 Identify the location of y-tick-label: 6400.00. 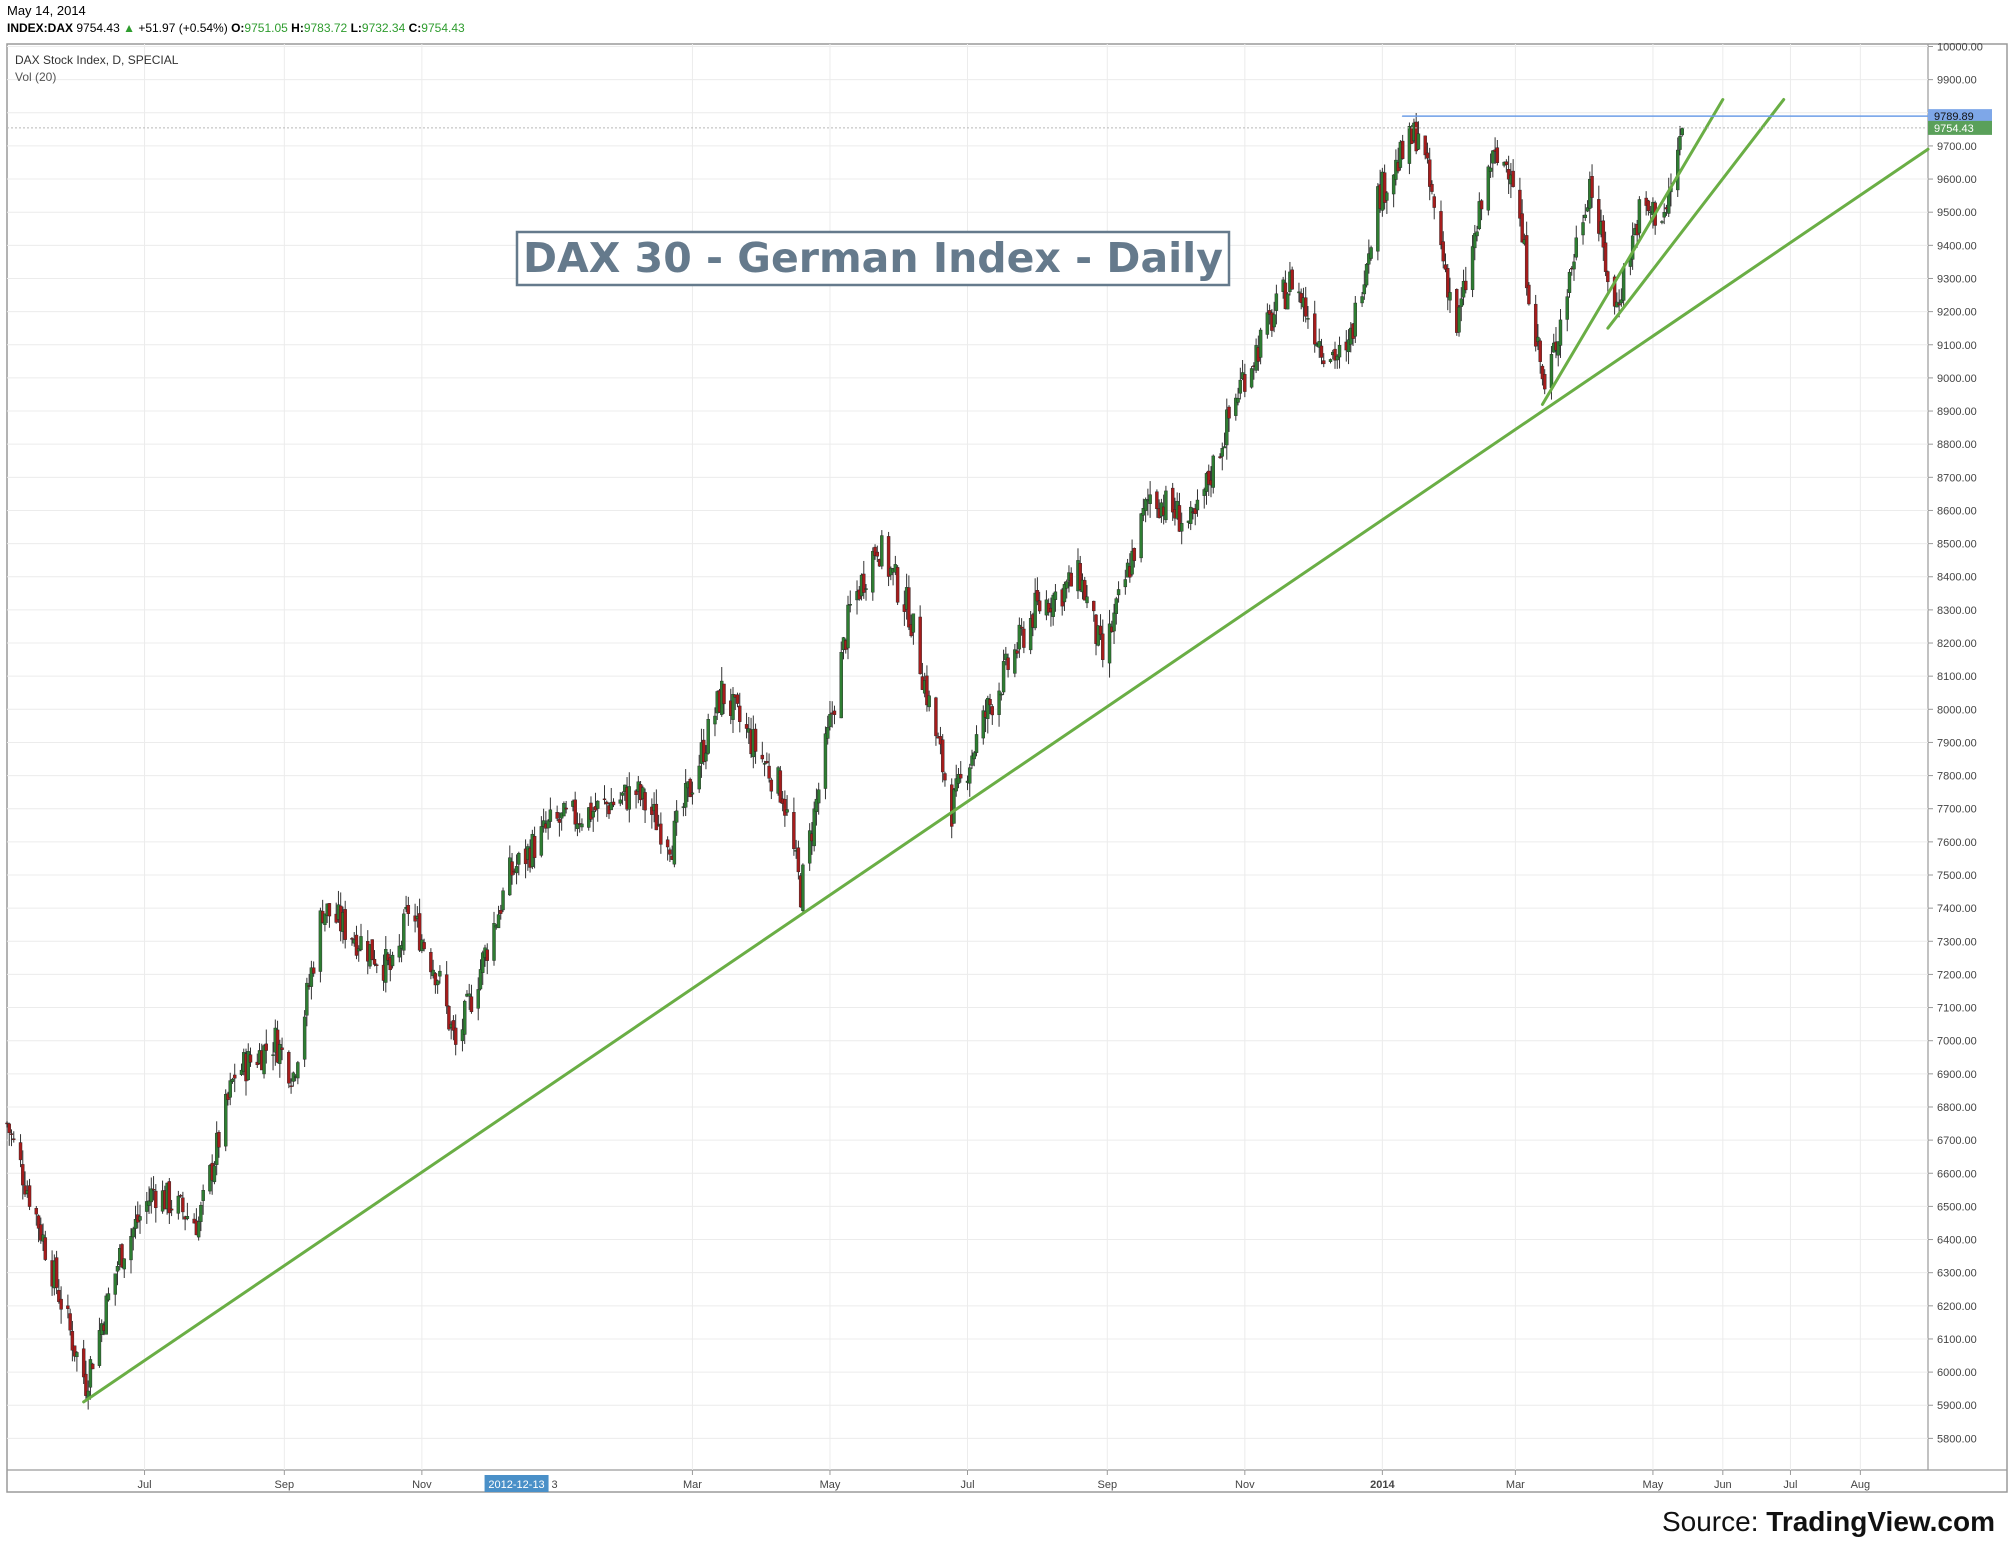
(1957, 1241).